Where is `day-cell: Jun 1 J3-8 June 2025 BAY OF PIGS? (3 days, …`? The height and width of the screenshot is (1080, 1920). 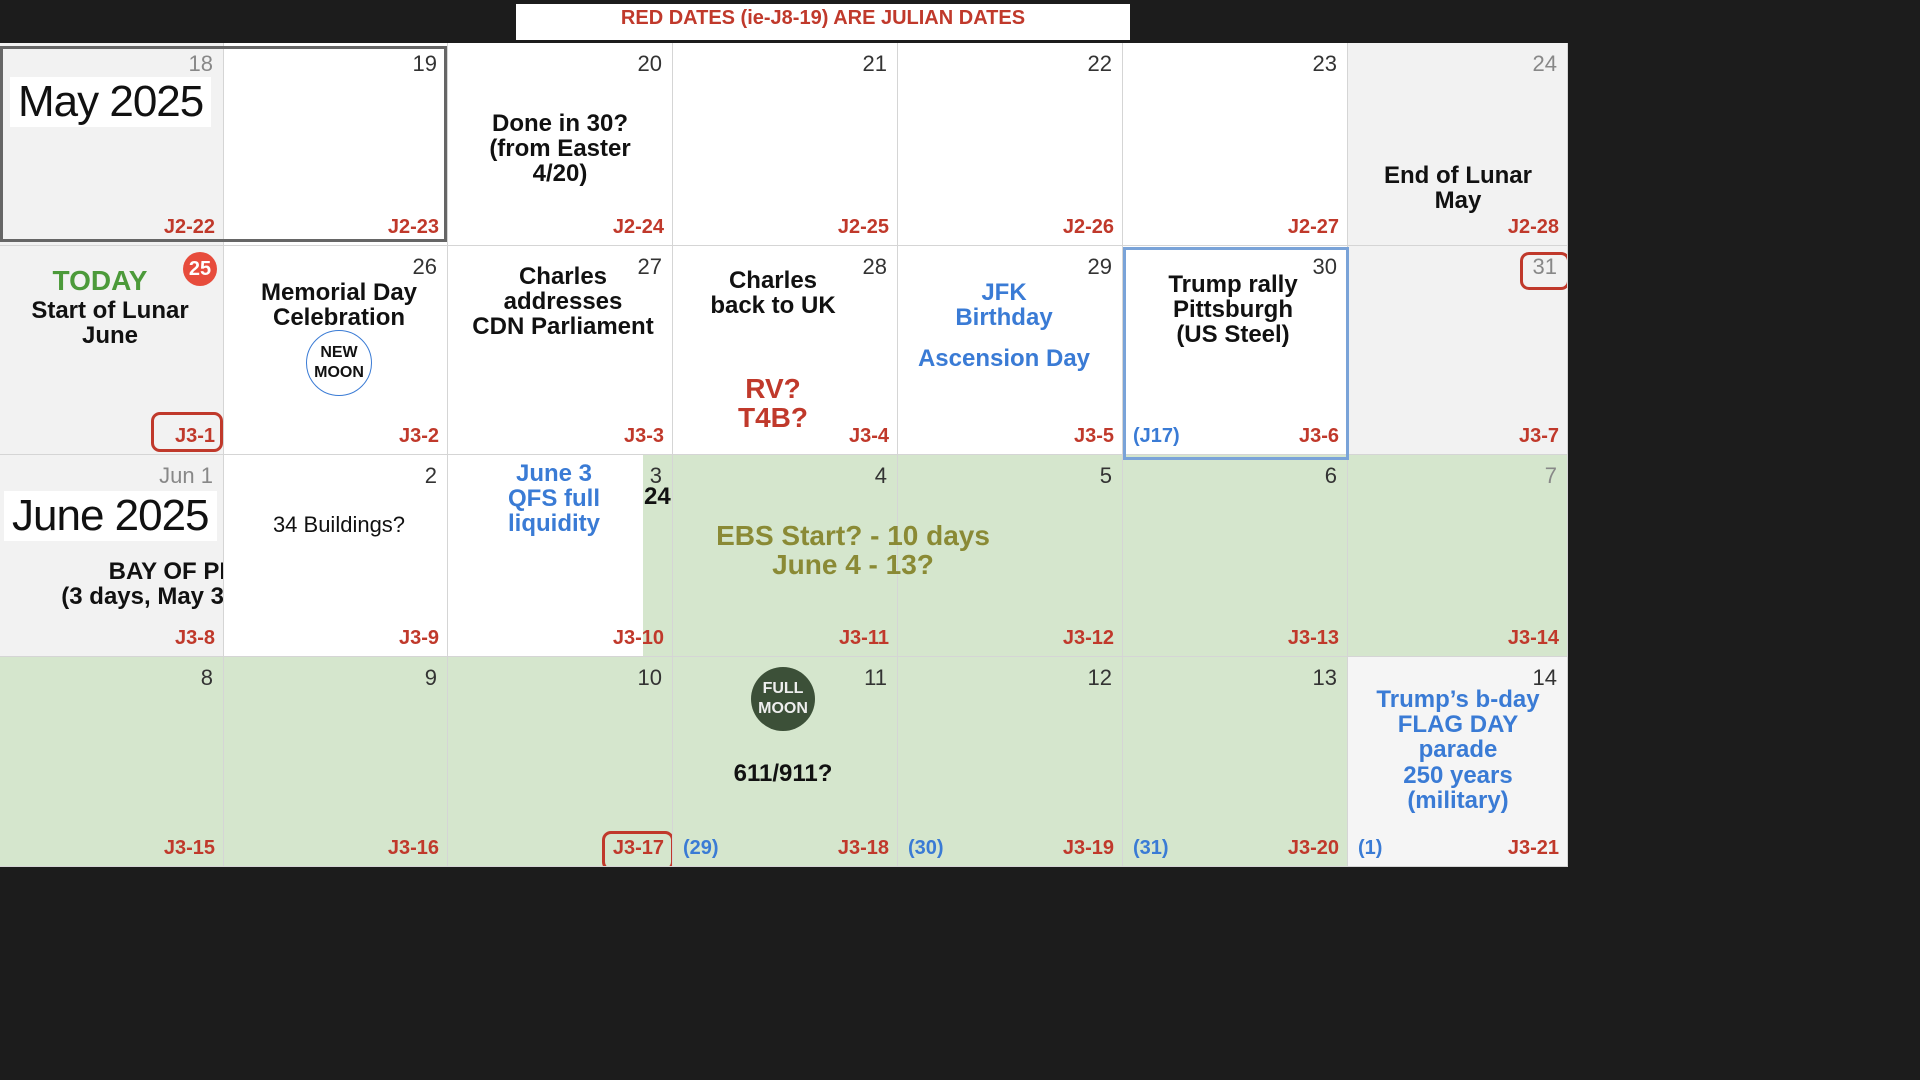
day-cell: Jun 1 J3-8 June 2025 BAY OF PIGS? (3 days, … is located at coordinates (112, 556).